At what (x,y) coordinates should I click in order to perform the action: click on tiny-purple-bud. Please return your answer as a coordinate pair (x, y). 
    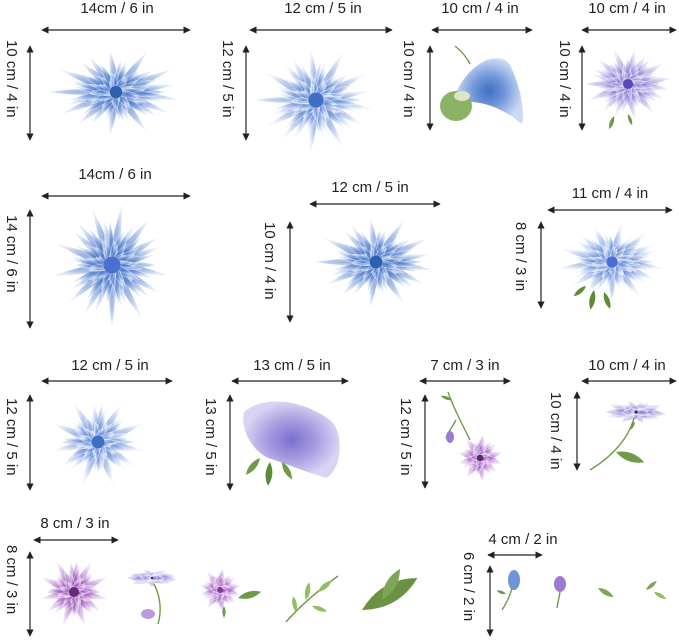
    Looking at the image, I should click on (560, 584).